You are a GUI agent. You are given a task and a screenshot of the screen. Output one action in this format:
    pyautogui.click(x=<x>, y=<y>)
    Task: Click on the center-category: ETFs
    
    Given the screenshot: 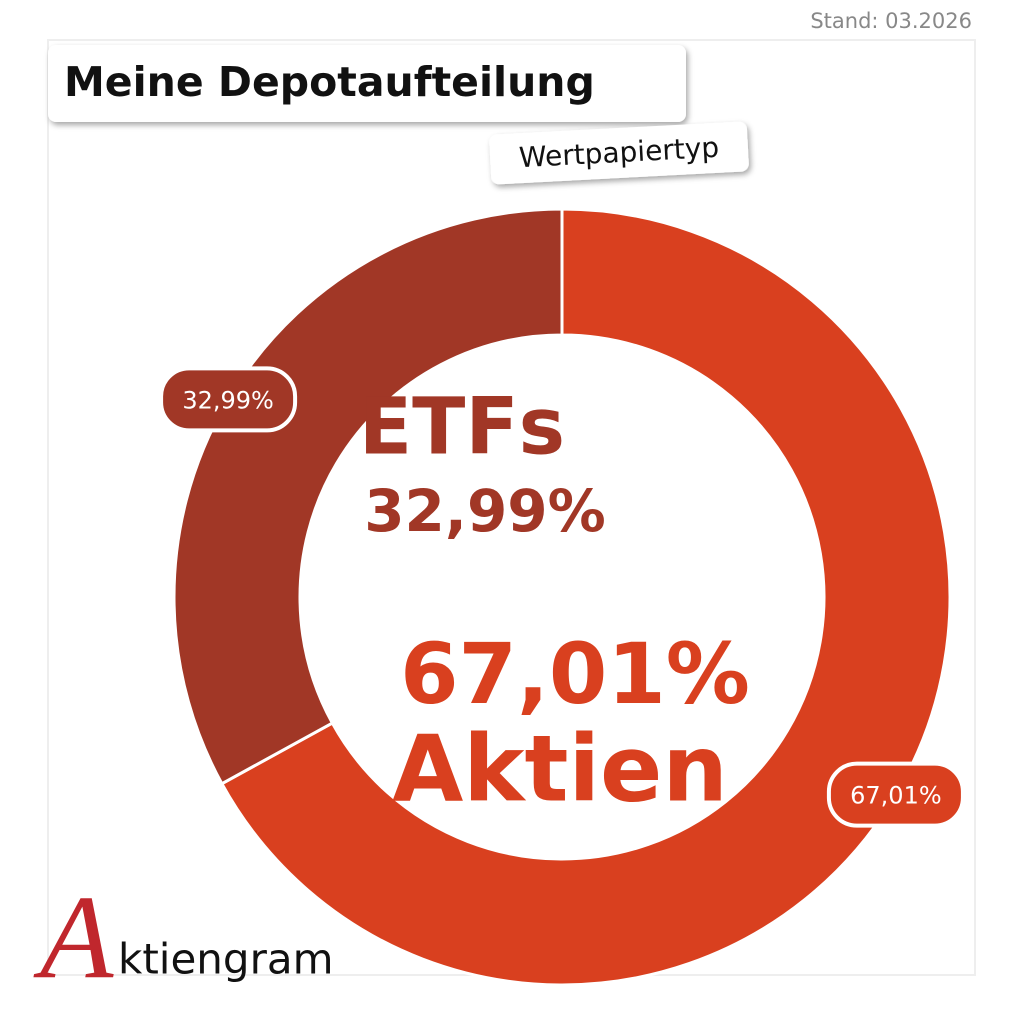 What is the action you would take?
    pyautogui.click(x=462, y=427)
    